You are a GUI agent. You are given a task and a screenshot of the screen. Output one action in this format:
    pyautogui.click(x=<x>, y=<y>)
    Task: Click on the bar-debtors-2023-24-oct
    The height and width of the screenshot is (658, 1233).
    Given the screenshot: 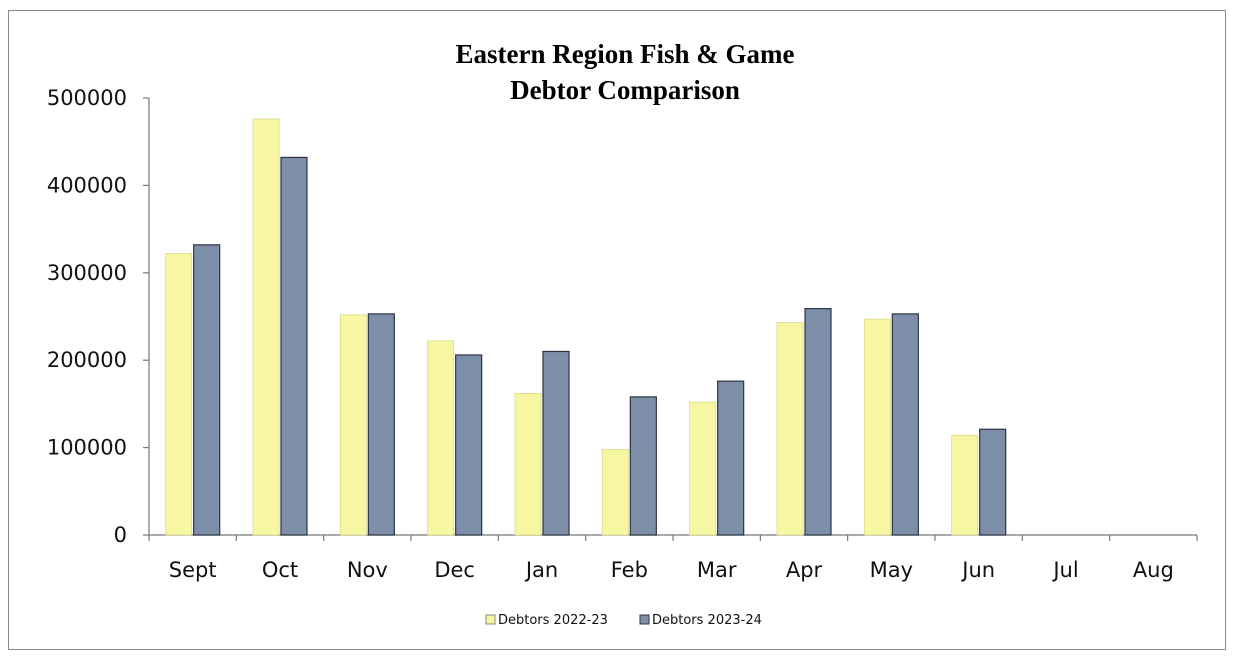 What is the action you would take?
    pyautogui.click(x=294, y=346)
    